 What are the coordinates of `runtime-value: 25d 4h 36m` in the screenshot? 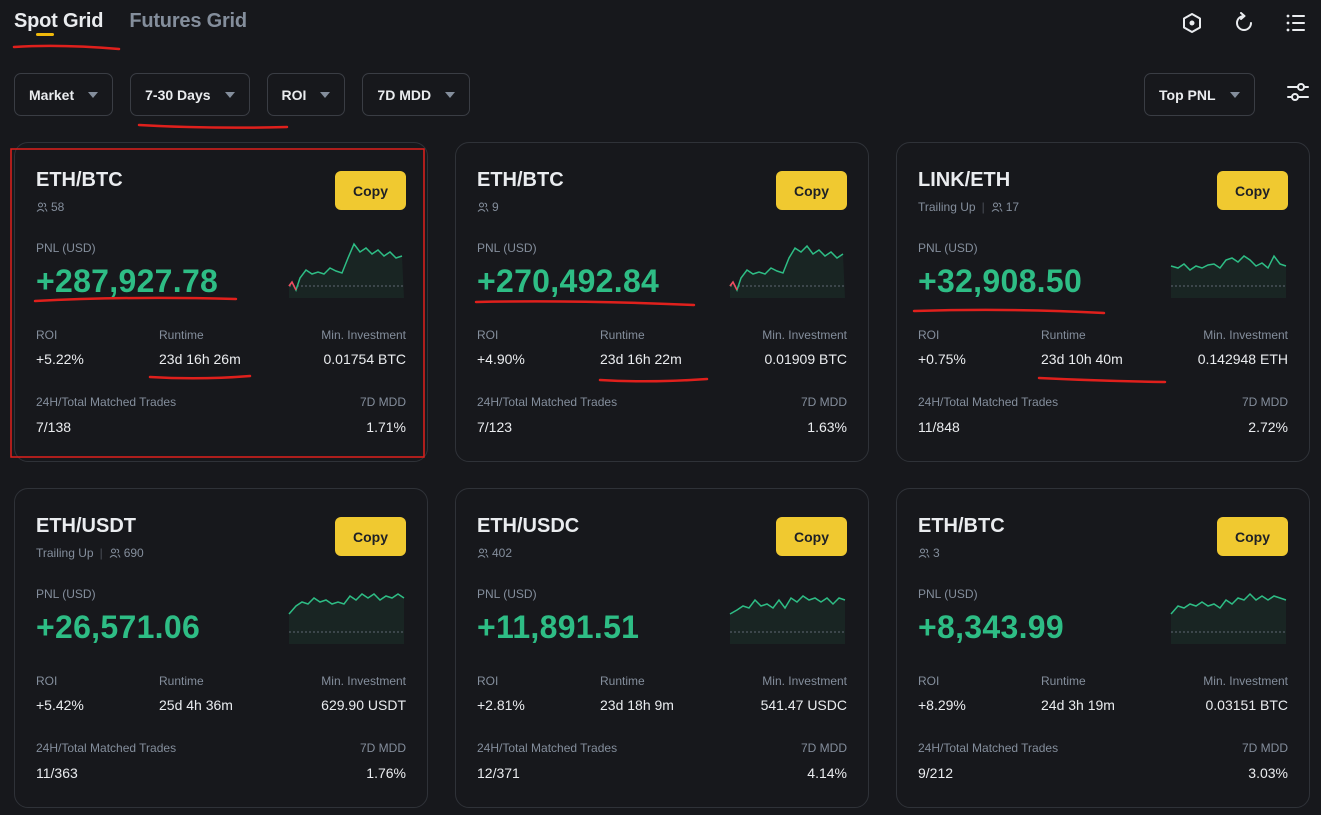 It's located at (196, 705).